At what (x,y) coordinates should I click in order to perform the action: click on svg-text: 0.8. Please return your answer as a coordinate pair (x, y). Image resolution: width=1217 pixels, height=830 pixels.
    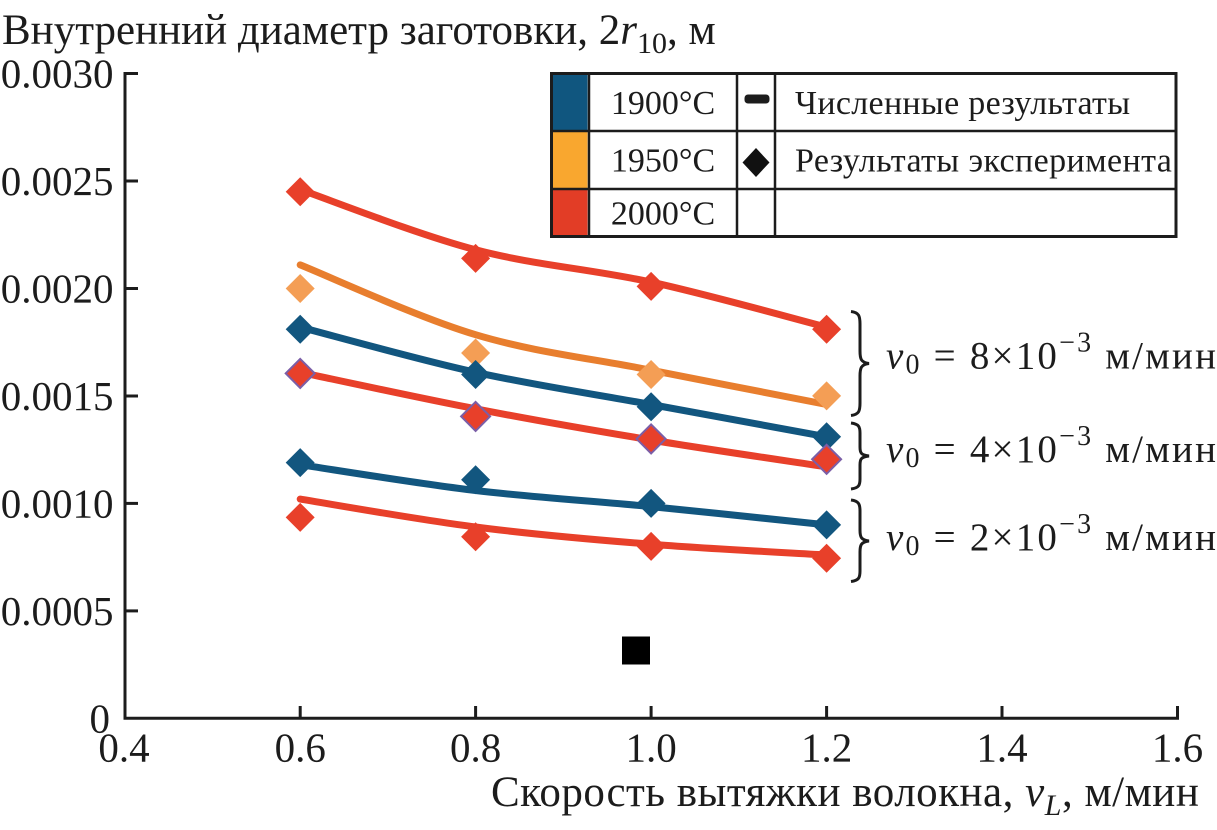
    Looking at the image, I should click on (475, 748).